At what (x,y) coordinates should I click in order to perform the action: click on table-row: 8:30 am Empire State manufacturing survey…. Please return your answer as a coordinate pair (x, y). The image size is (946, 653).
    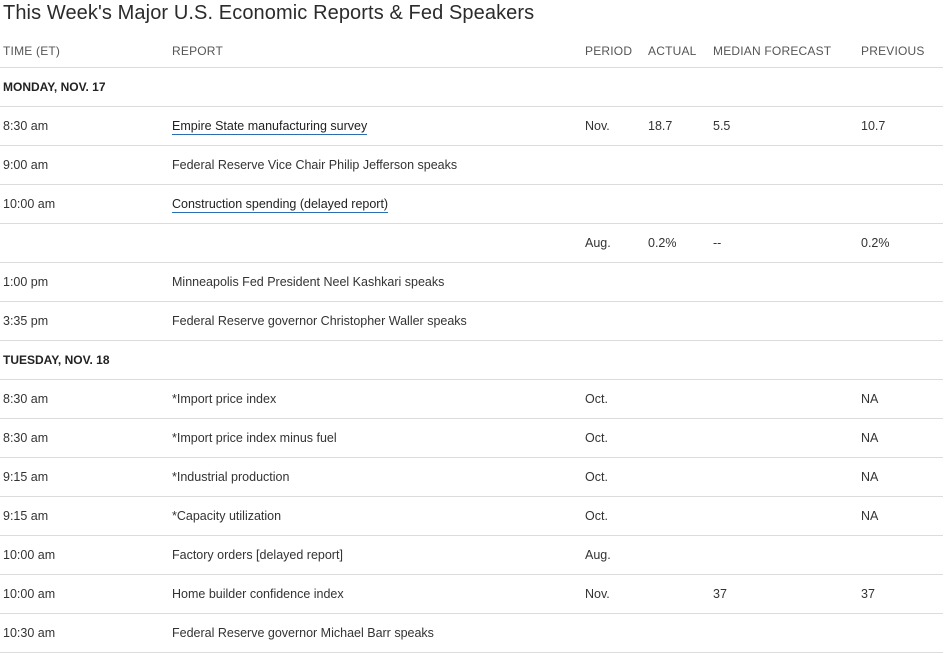
    Looking at the image, I should click on (471, 126).